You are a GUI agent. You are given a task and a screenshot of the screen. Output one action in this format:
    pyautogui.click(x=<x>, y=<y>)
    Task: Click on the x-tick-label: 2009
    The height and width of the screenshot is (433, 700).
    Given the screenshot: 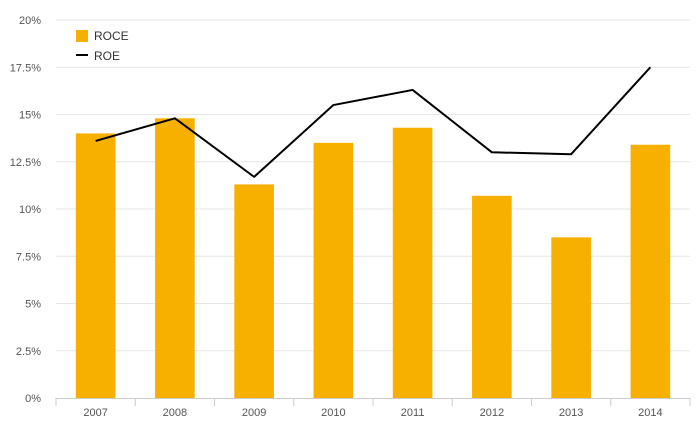 What is the action you would take?
    pyautogui.click(x=254, y=413)
    